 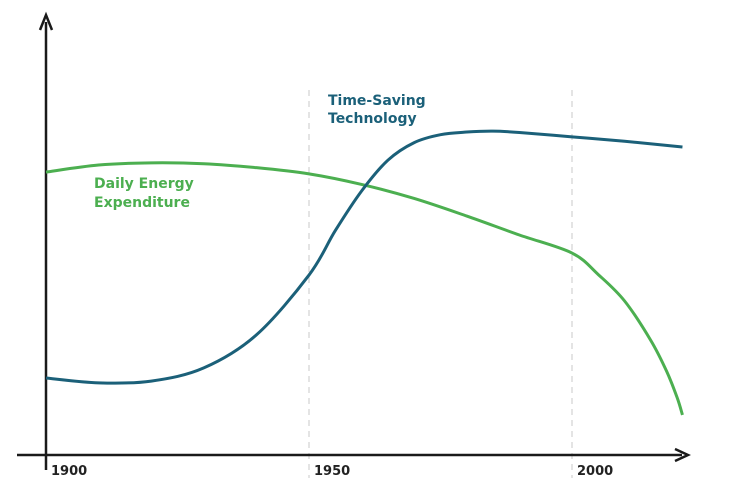 What do you see at coordinates (46, 21) in the screenshot?
I see `y-axis-arrow-icon` at bounding box center [46, 21].